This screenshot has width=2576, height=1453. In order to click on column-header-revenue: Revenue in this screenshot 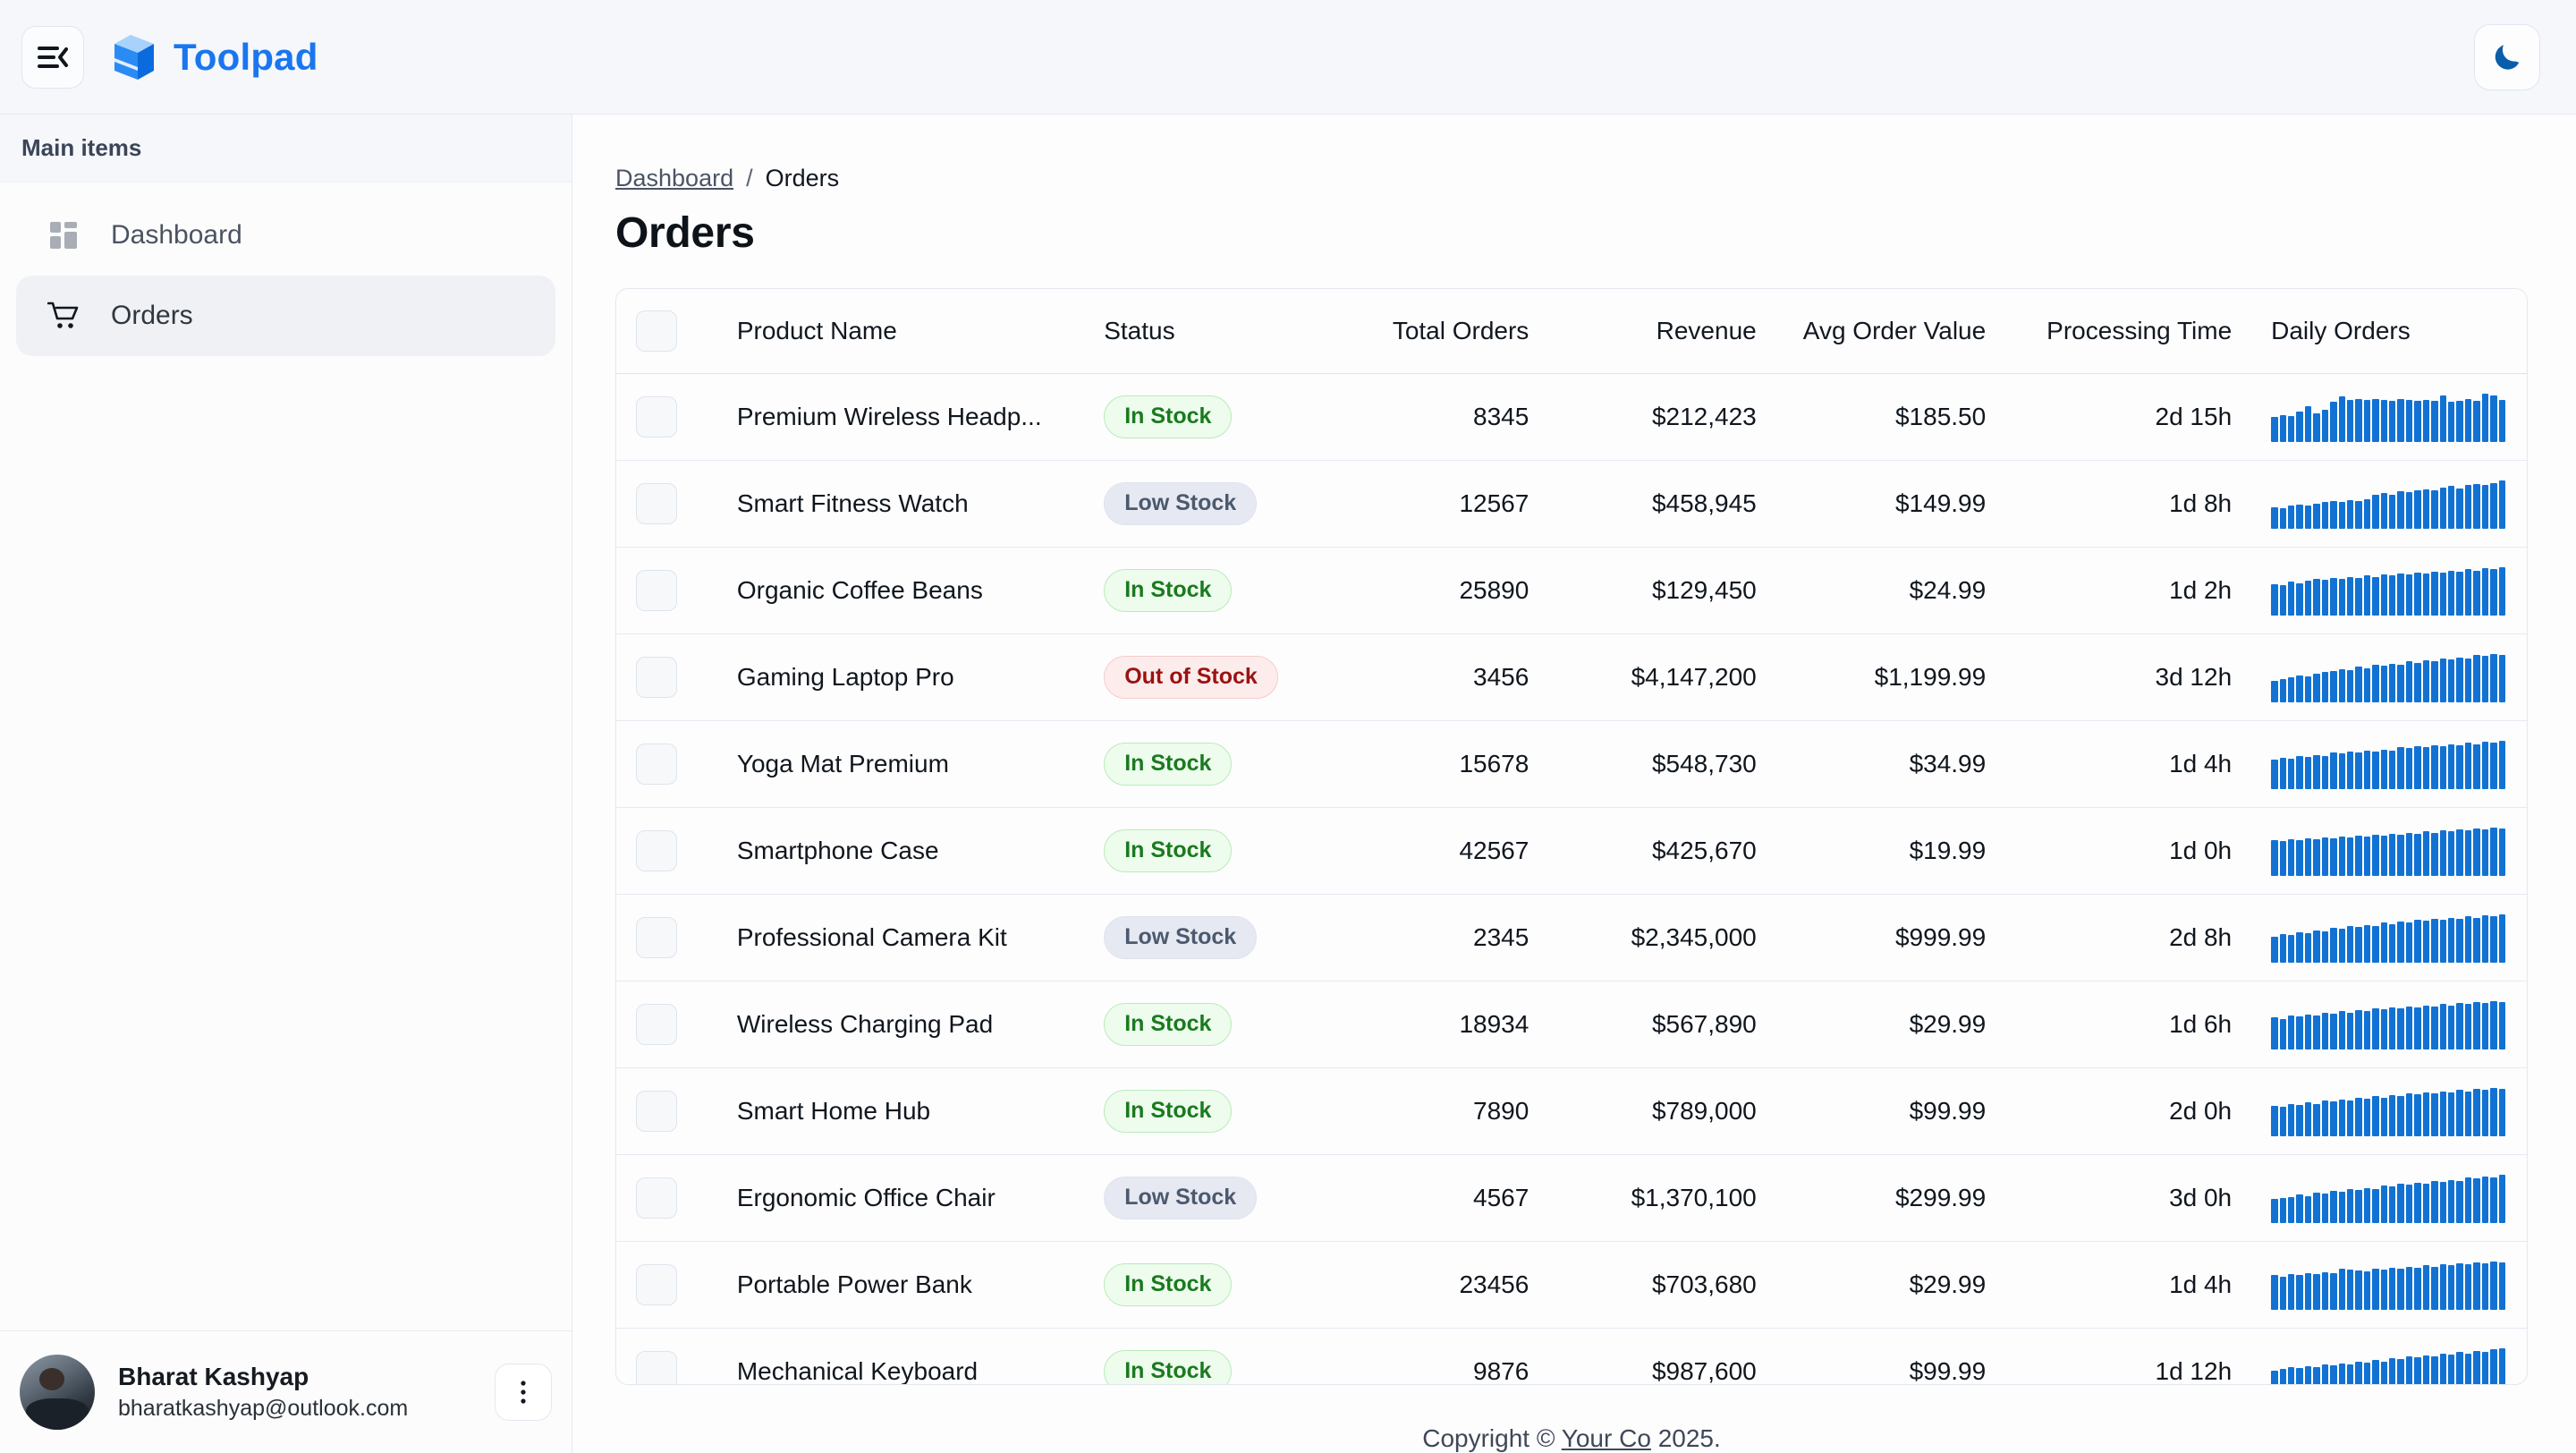, I will do `click(1662, 331)`.